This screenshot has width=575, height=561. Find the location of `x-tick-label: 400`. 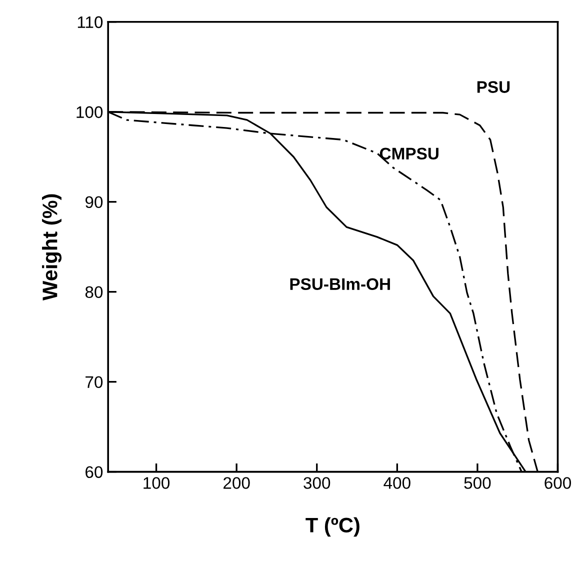

x-tick-label: 400 is located at coordinates (397, 483).